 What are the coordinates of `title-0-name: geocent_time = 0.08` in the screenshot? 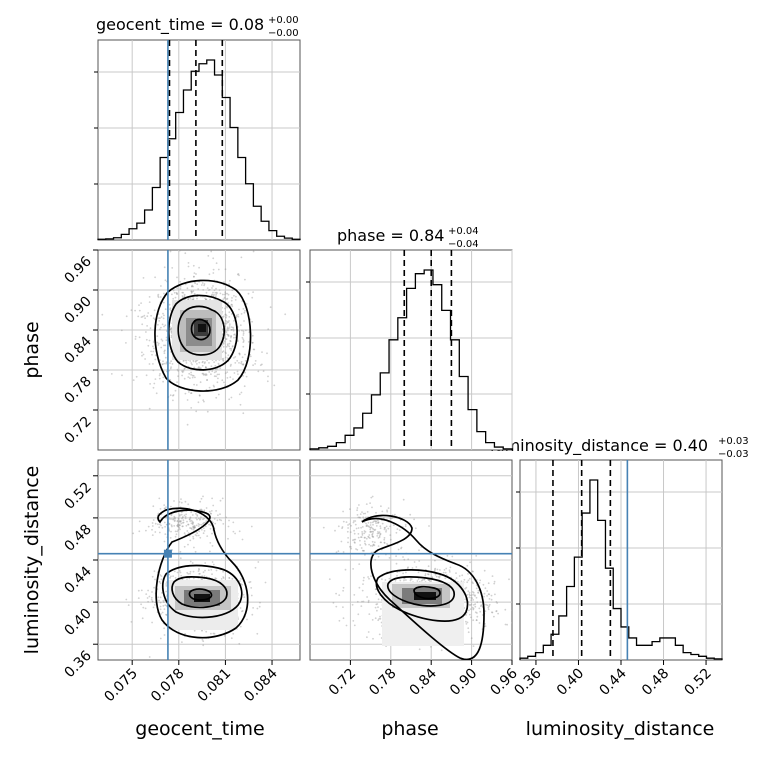 It's located at (180, 25).